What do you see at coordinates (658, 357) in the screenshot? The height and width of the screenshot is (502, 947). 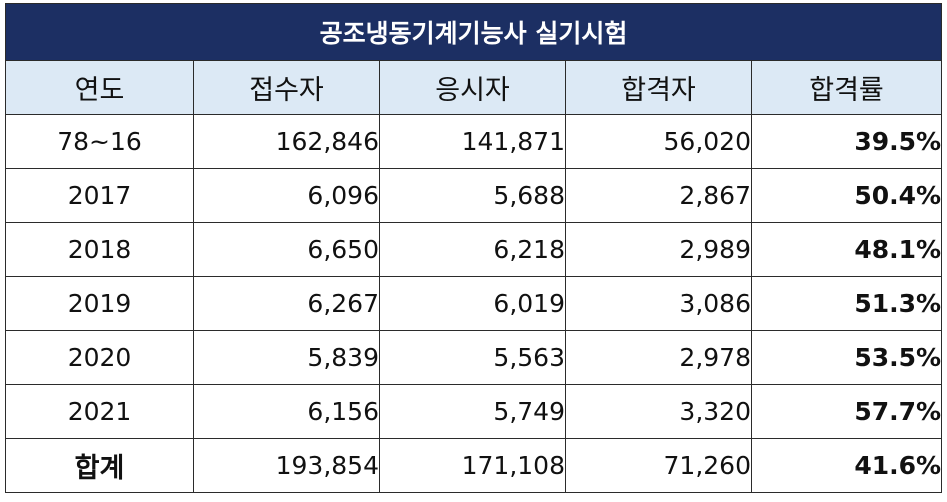 I see `cell-passers: 2,978` at bounding box center [658, 357].